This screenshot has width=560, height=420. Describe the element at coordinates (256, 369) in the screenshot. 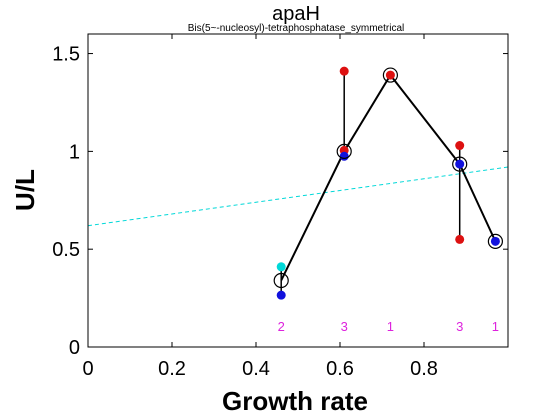

I see `x-tick-label-2: 0.4` at that location.